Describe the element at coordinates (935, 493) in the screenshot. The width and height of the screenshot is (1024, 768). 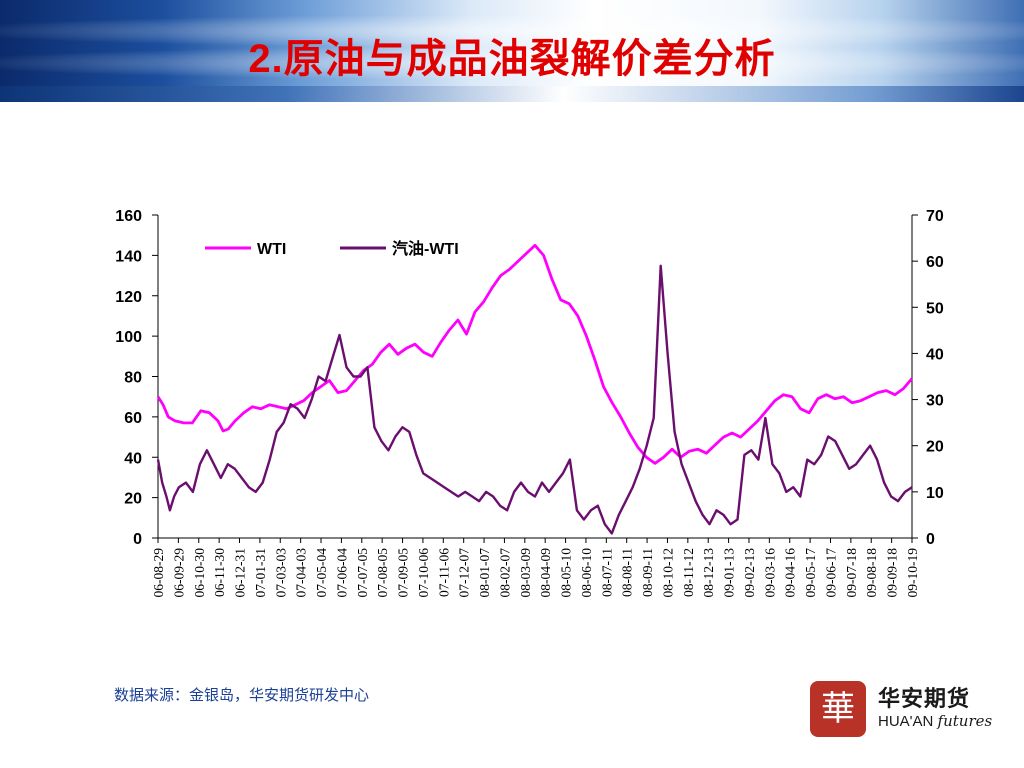
I see `right-axis-tick-label: 10` at that location.